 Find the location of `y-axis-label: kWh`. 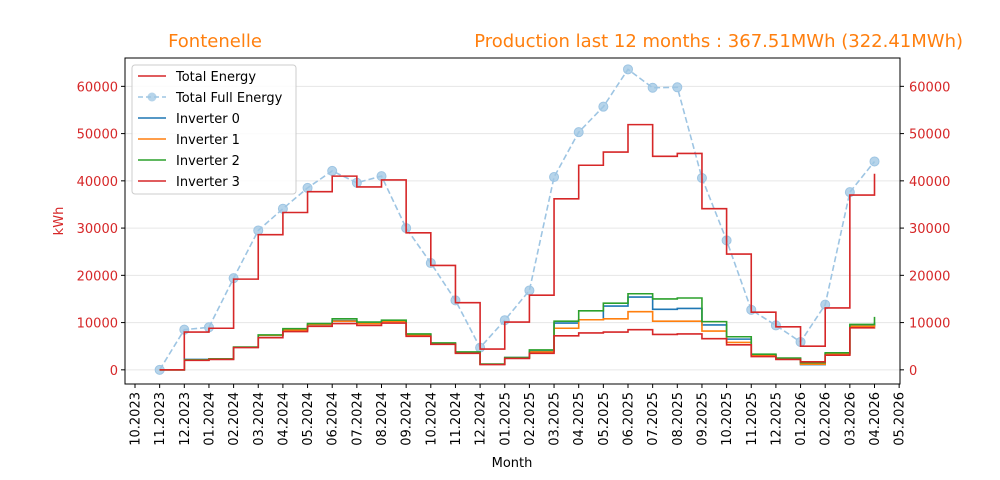

y-axis-label: kWh is located at coordinates (59, 221).